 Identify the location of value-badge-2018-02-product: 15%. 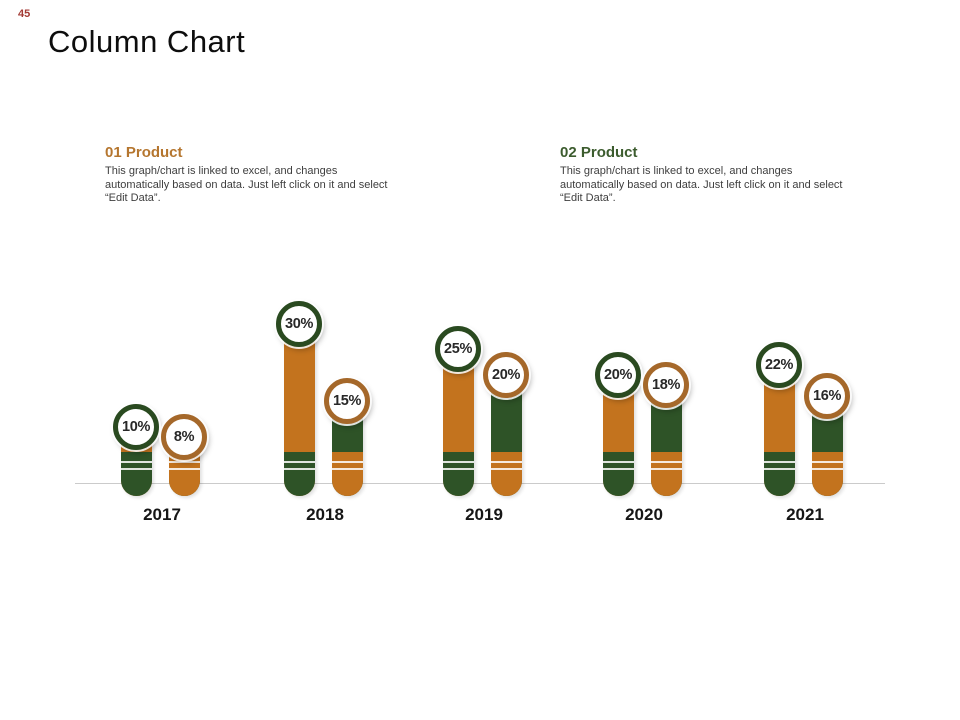
(347, 400).